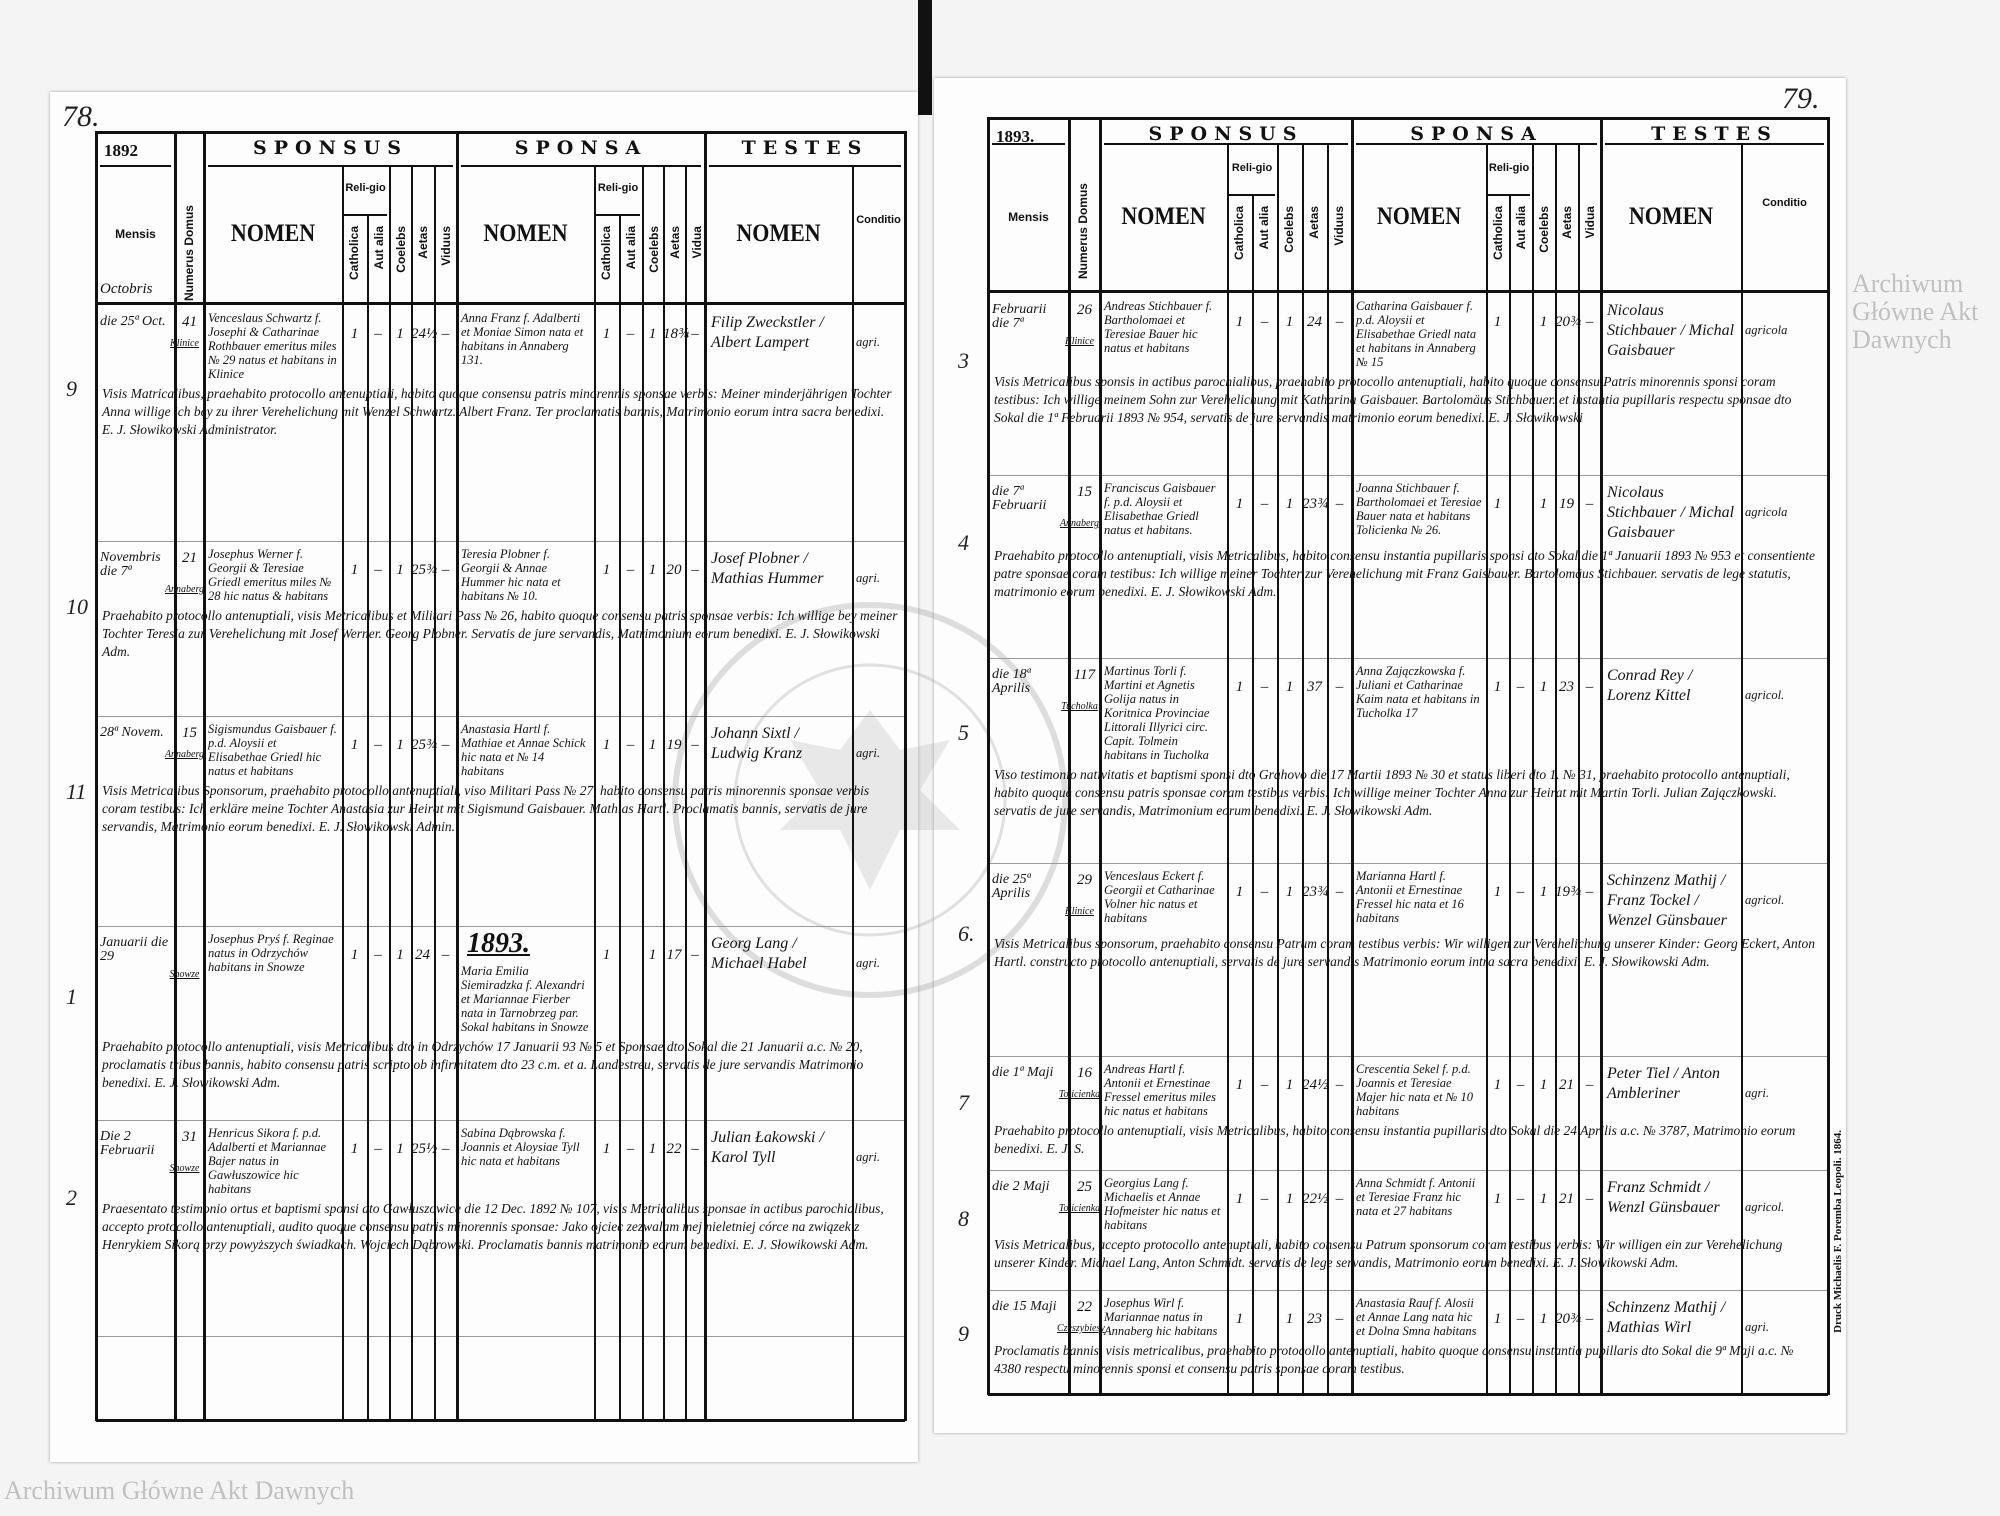 The image size is (2000, 1516). Describe the element at coordinates (1024, 1306) in the screenshot. I see `entry-mensis: die 15 Maji` at that location.